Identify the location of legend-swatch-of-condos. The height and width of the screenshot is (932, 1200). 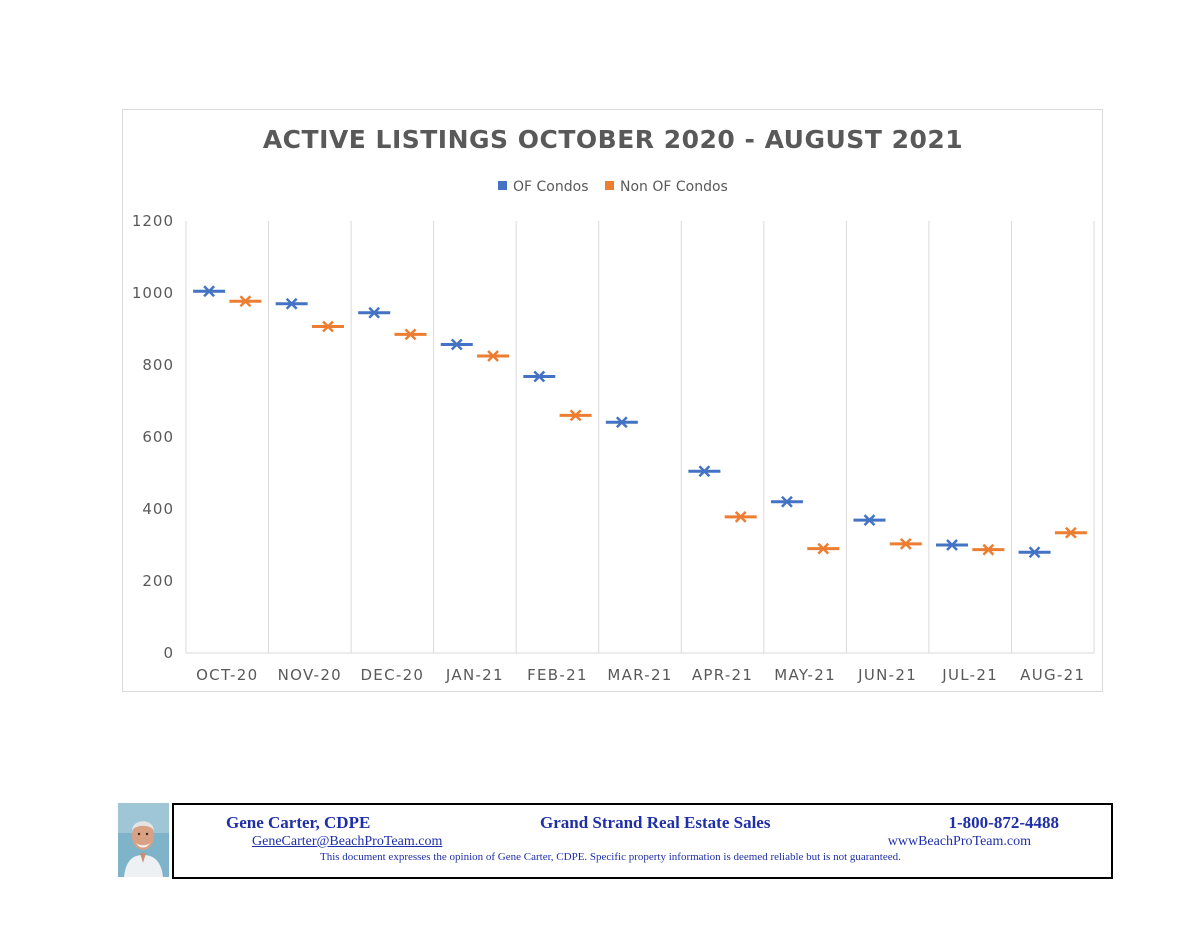
(502, 185).